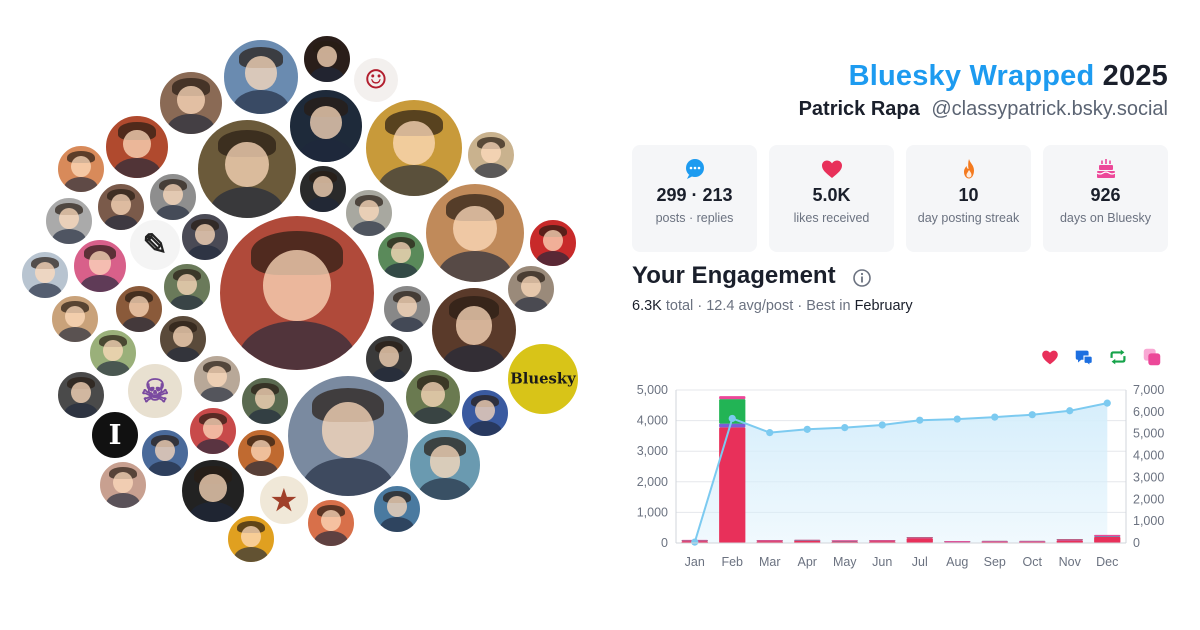  Describe the element at coordinates (1152, 357) in the screenshot. I see `quote-icon` at that location.